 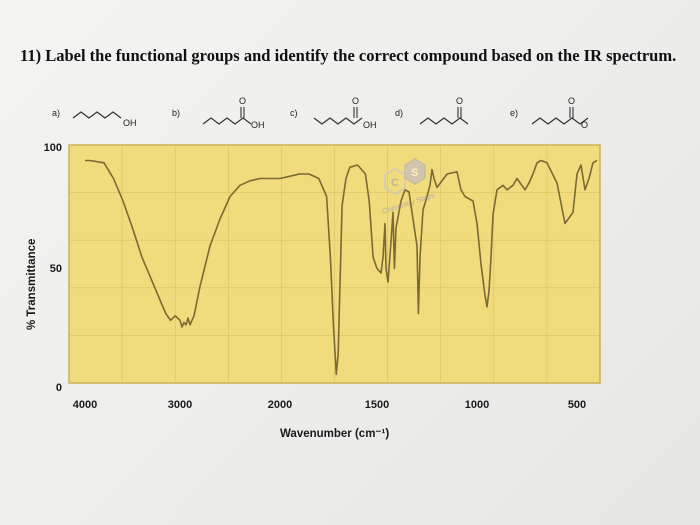 What do you see at coordinates (432, 110) in the screenshot?
I see `option-d: d) O` at bounding box center [432, 110].